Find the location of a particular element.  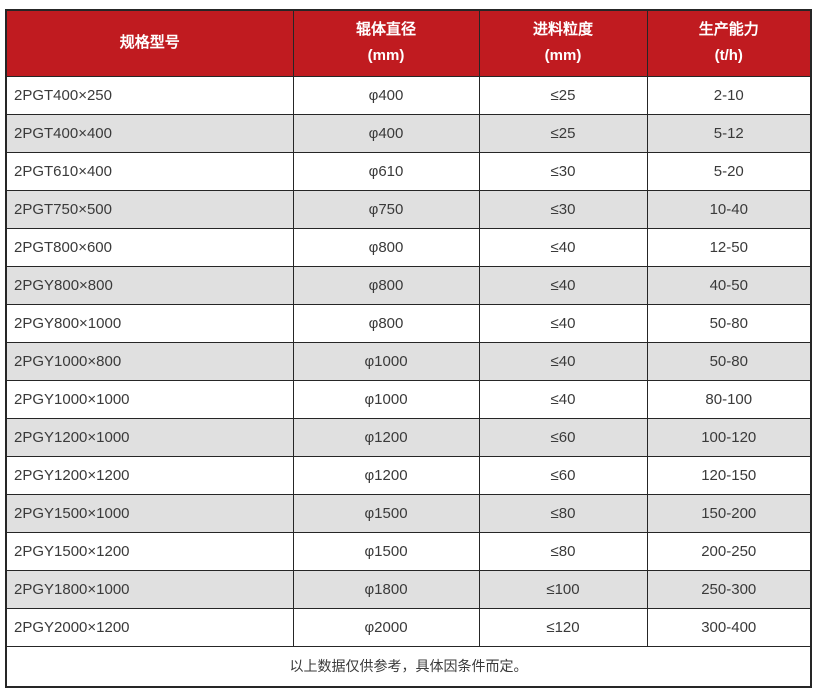

table-row: 2PGY1200×1200 φ1200 ≤60 120-150 is located at coordinates (408, 475).